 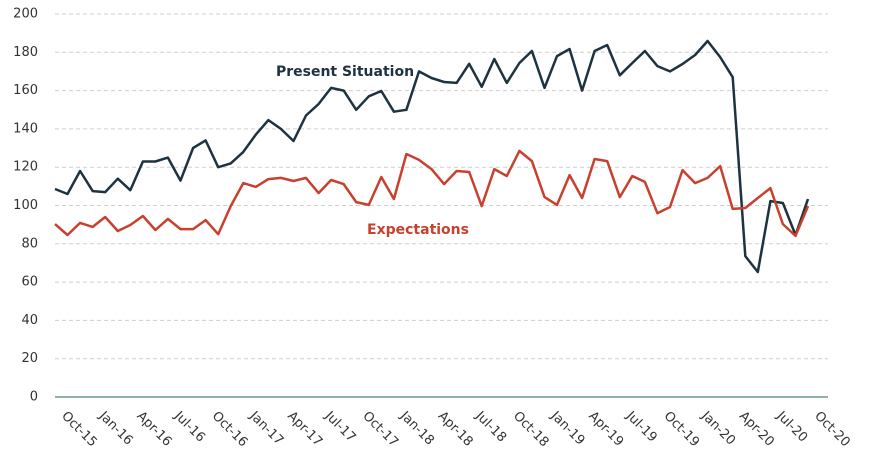 I want to click on x-tick-label: Jan-19, so click(x=567, y=428).